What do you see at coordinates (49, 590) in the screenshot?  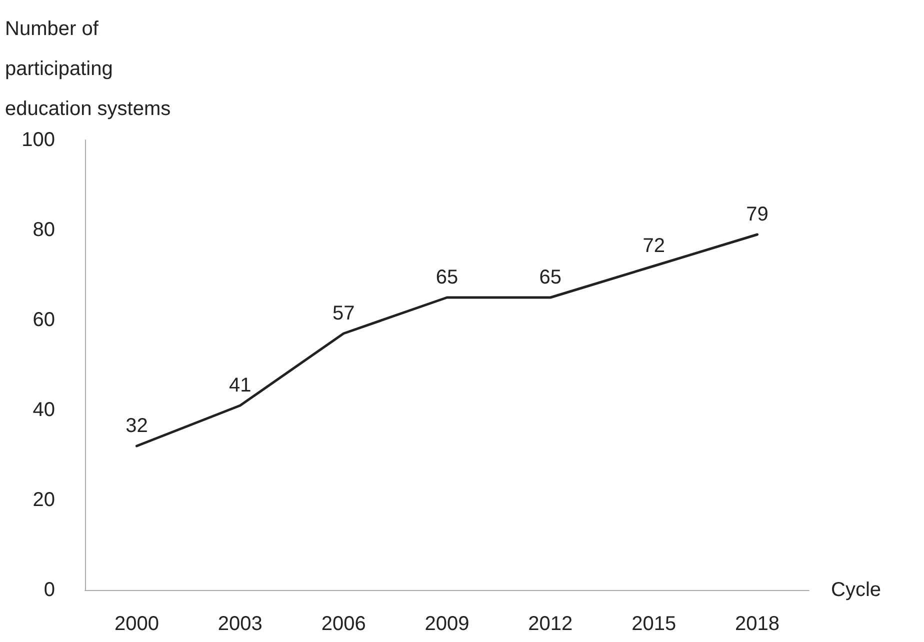 I see `y-tick-label: 0` at bounding box center [49, 590].